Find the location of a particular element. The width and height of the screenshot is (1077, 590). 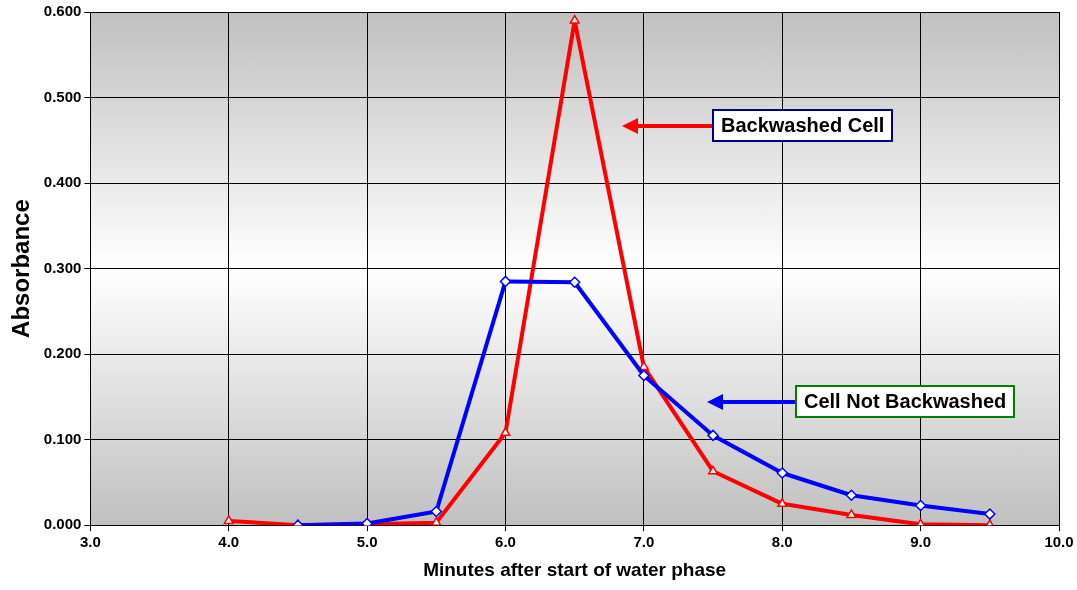

x-tick-label: 9.0 is located at coordinates (921, 542).